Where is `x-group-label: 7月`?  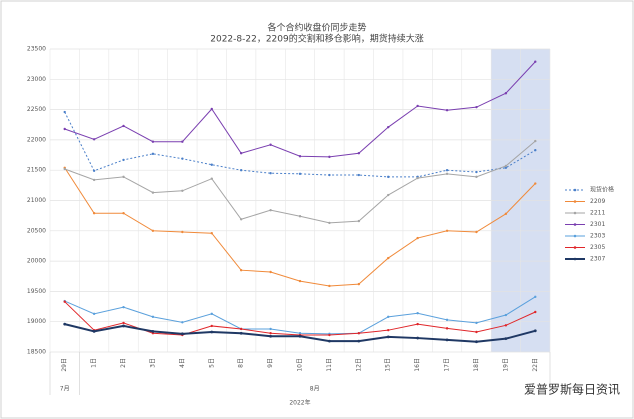
x-group-label: 7月 is located at coordinates (65, 389).